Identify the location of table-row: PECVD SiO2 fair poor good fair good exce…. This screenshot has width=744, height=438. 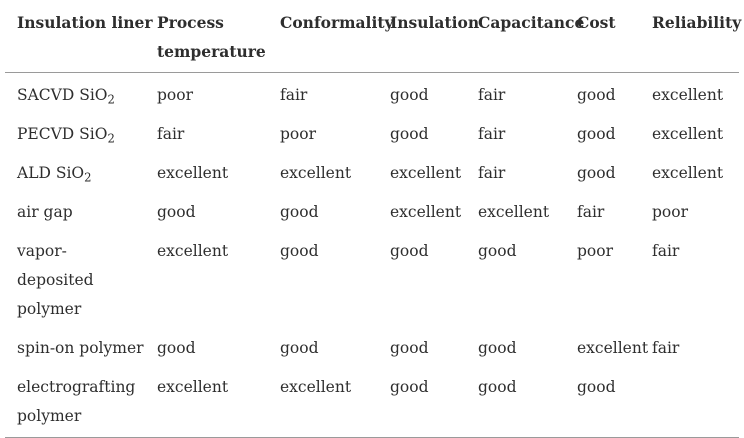
(372, 134).